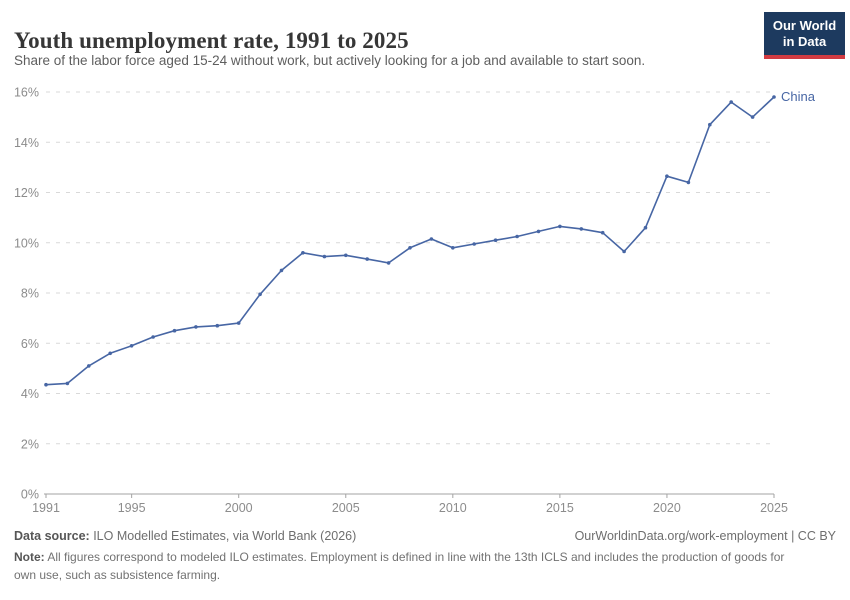 This screenshot has height=600, width=850. I want to click on data-point-china-2019, so click(645, 227).